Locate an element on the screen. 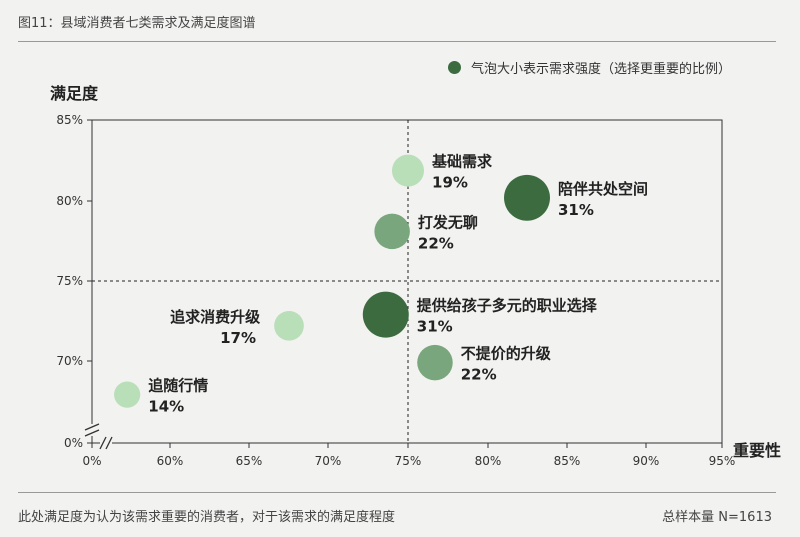 The height and width of the screenshot is (537, 800). bubble-label-name: 追求消费升级 is located at coordinates (215, 317).